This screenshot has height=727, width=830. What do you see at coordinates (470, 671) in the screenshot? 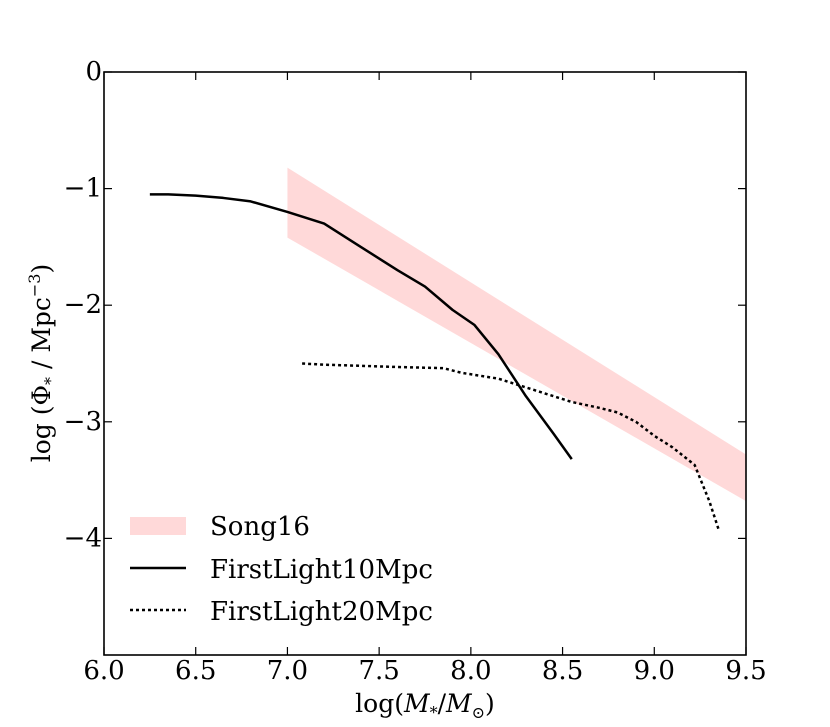
I see `x-tick-label: 8.0` at bounding box center [470, 671].